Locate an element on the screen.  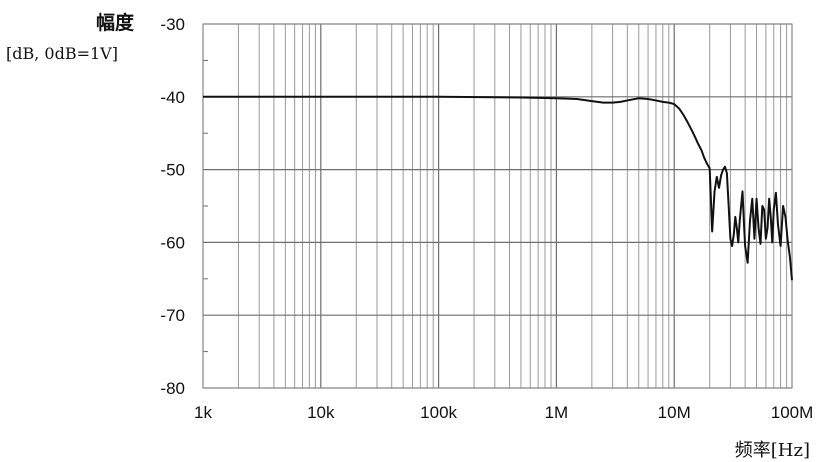
y-axis-title: 幅度 is located at coordinates (114, 23).